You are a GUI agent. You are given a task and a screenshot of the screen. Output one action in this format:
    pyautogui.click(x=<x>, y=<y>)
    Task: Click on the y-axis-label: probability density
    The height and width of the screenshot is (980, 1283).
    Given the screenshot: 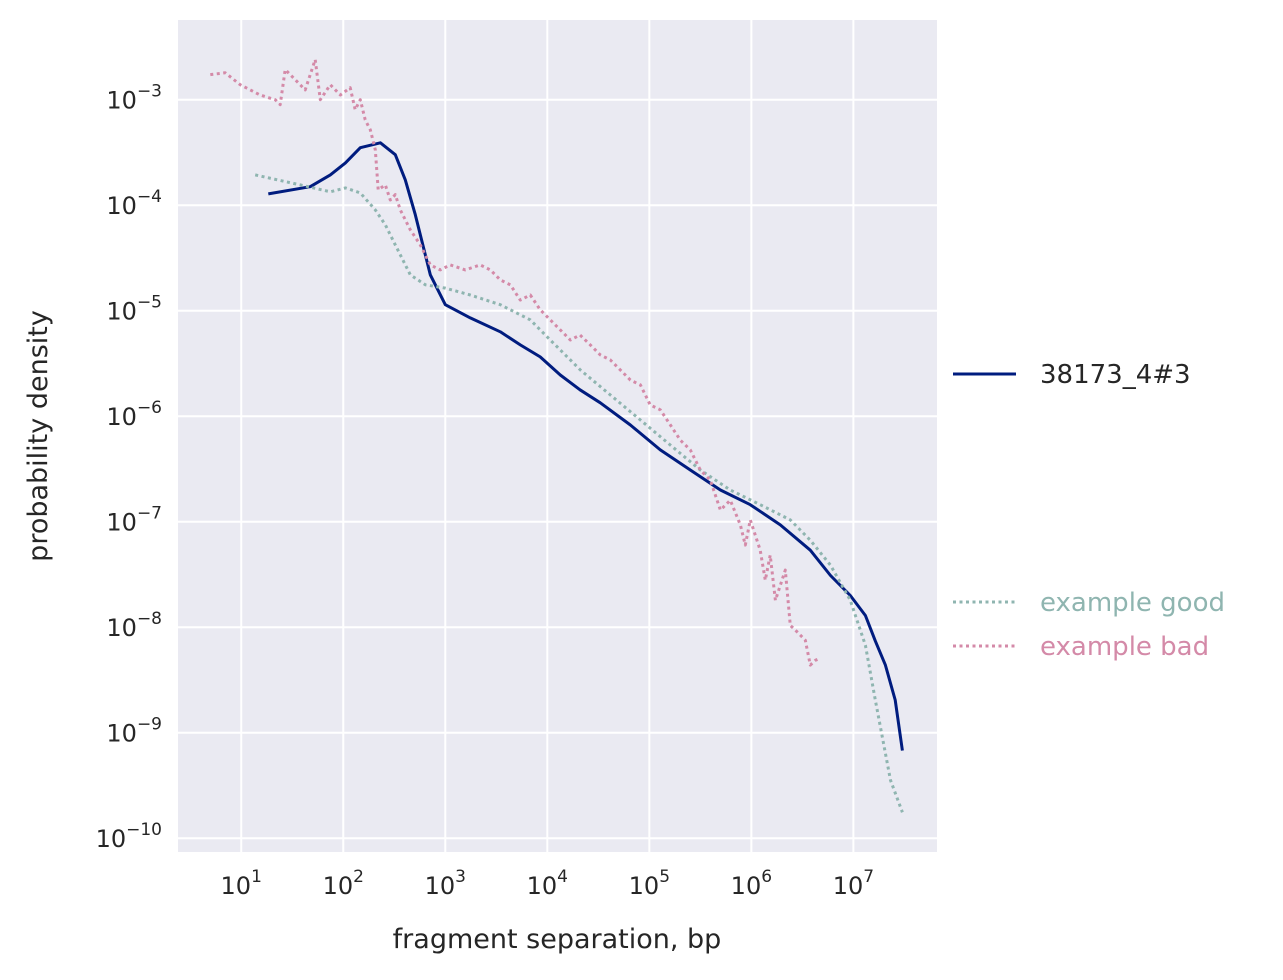 What is the action you would take?
    pyautogui.click(x=38, y=436)
    